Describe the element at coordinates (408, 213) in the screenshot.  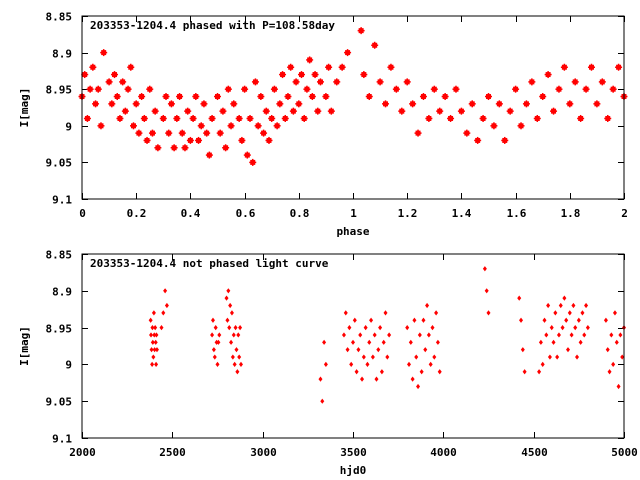
I see `x-tick-label: 1.2` at that location.